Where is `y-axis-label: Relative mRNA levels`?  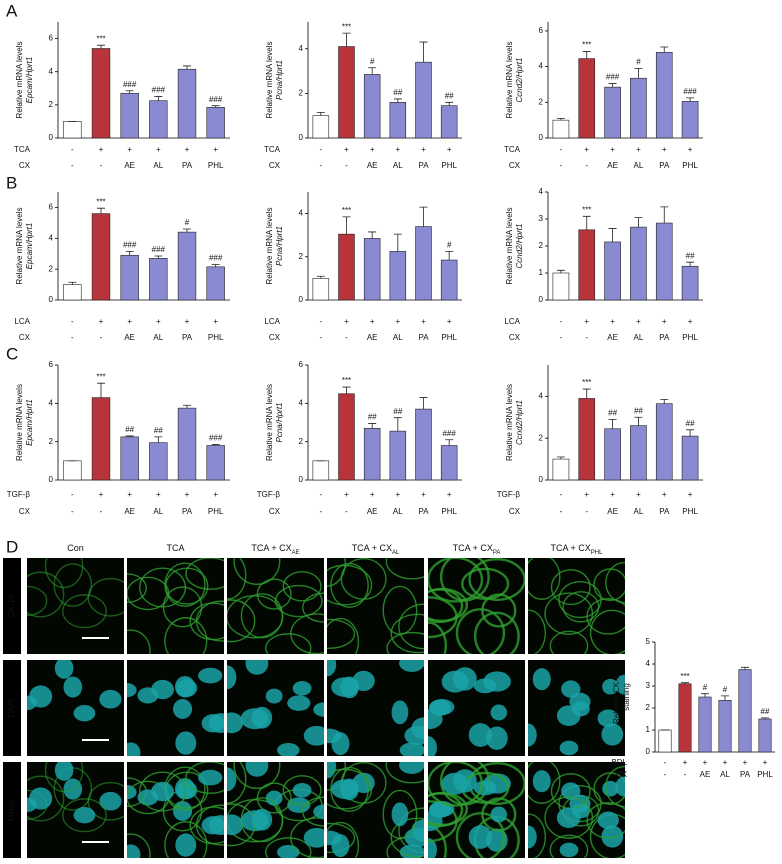 y-axis-label: Relative mRNA levels is located at coordinates (19, 80).